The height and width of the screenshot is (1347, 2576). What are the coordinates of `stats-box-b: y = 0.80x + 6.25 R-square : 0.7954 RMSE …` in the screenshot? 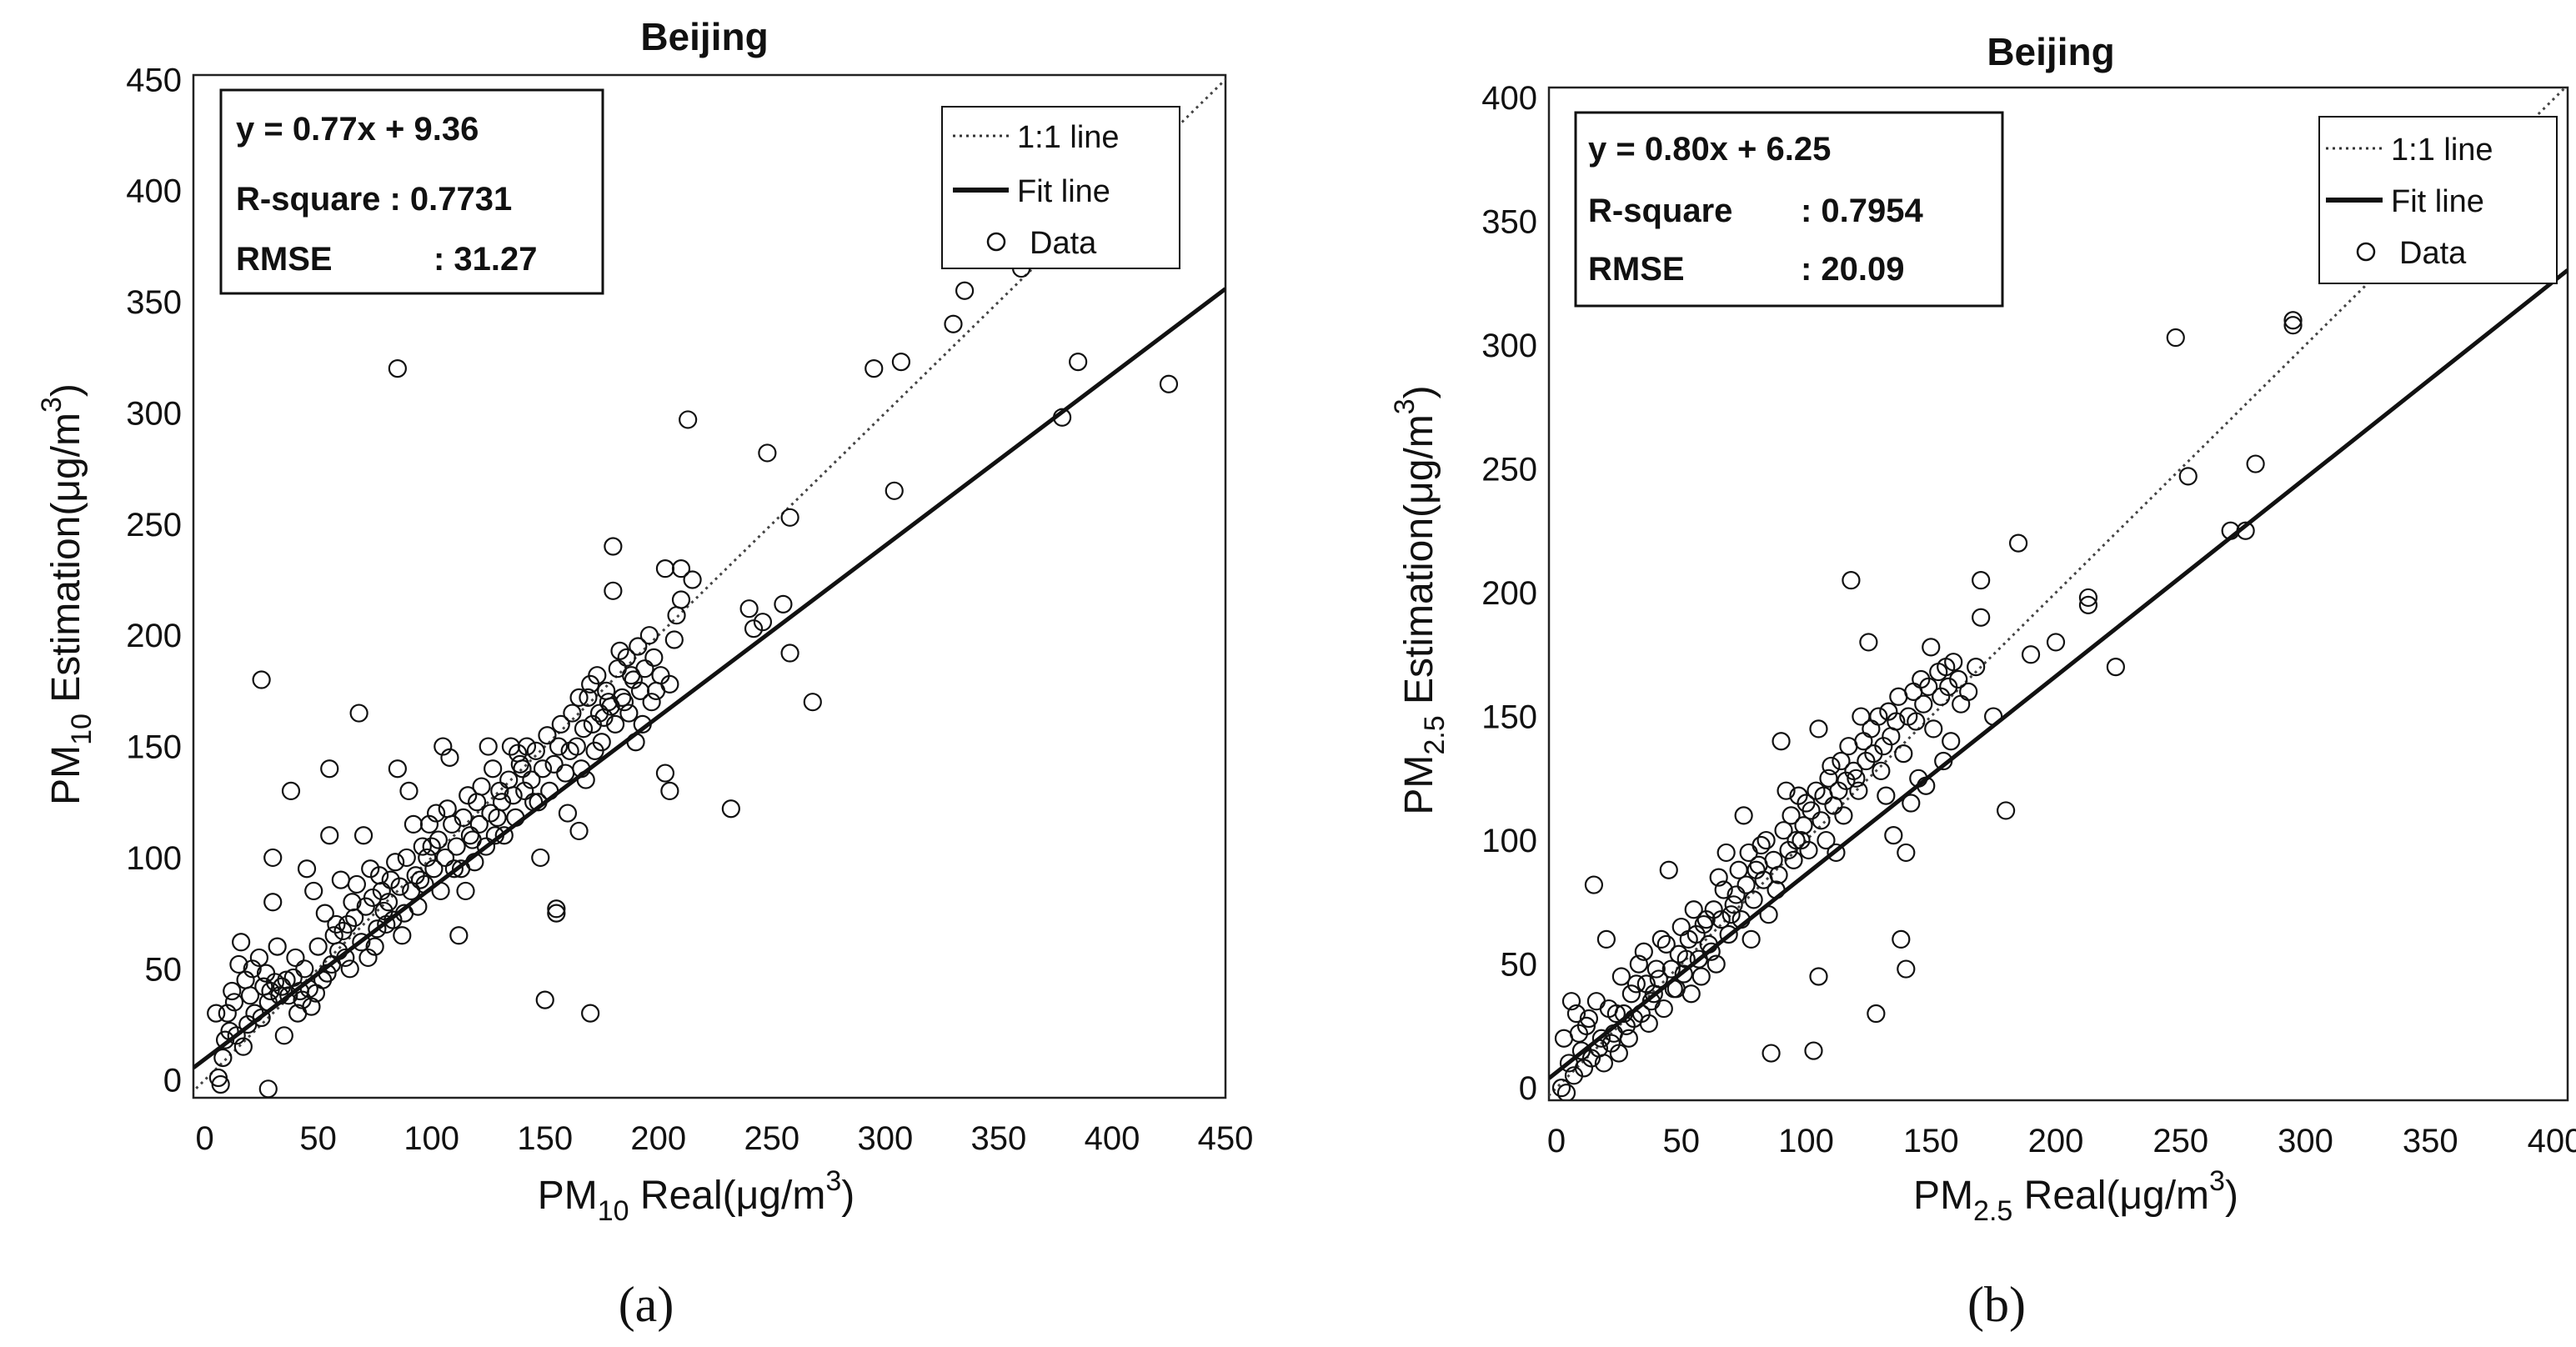 It's located at (1789, 210).